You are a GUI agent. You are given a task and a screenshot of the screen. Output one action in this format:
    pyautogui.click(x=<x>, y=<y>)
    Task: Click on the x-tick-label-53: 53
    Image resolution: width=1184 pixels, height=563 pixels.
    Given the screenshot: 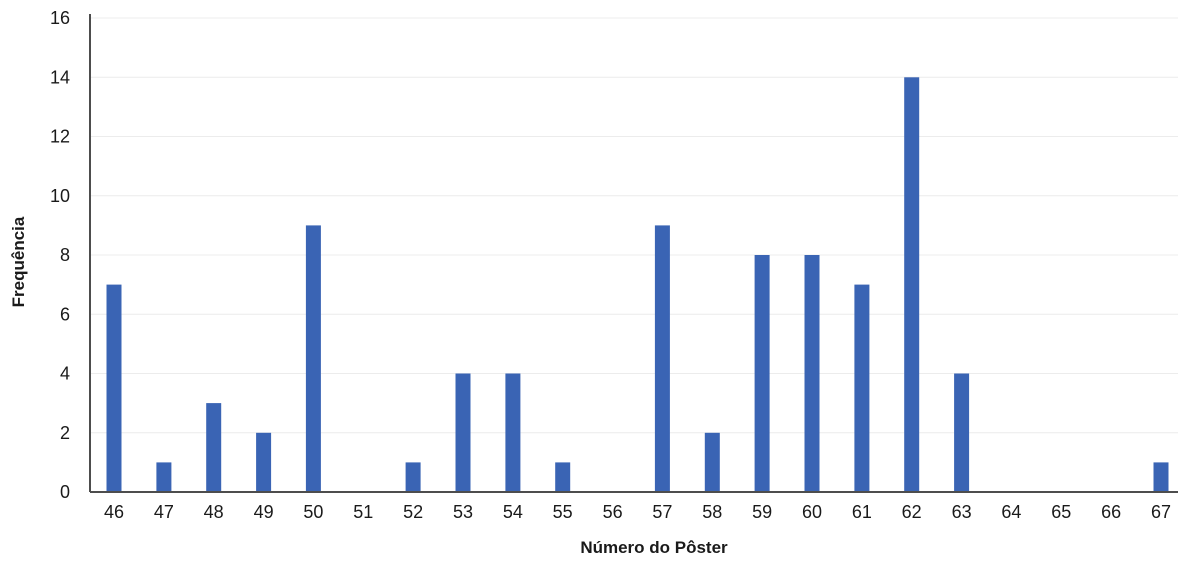 What is the action you would take?
    pyautogui.click(x=463, y=512)
    